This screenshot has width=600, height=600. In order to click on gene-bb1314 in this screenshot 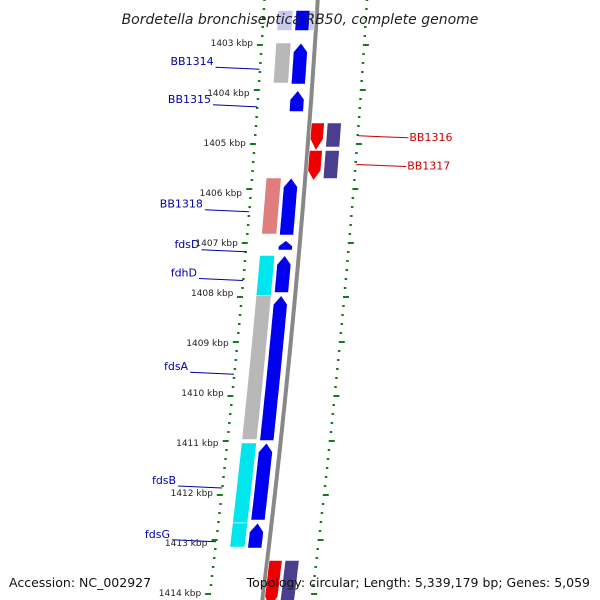, I will do `click(299, 63)`.